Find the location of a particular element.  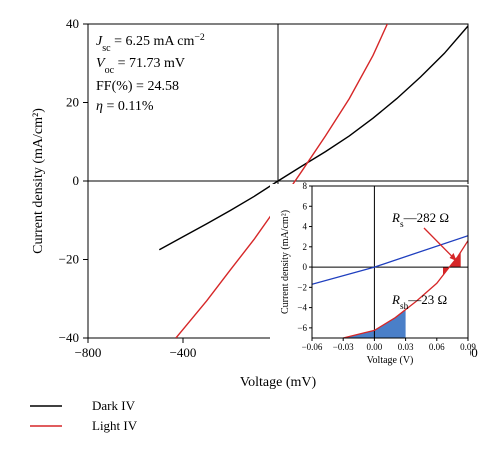

annotation-eta-text: = 0.11% is located at coordinates (128, 106).